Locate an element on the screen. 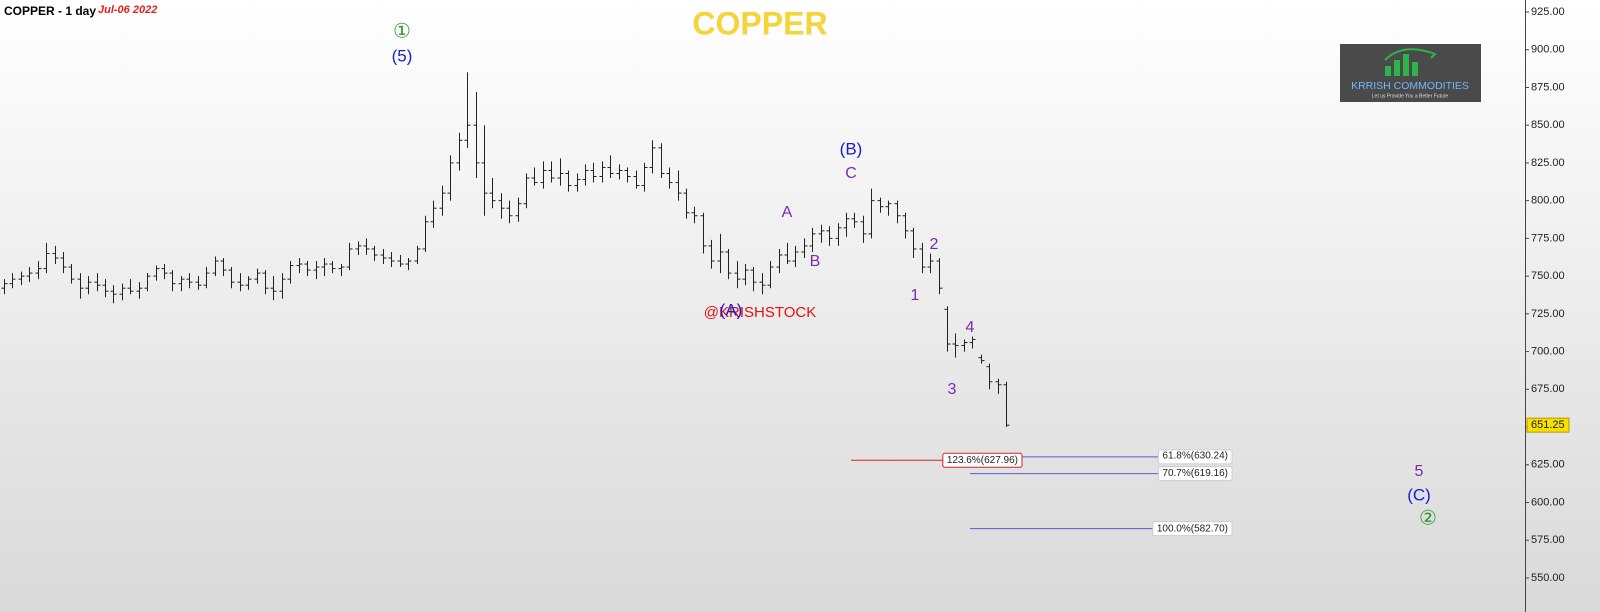 This screenshot has width=1600, height=612. wave-label: (B) is located at coordinates (851, 148).